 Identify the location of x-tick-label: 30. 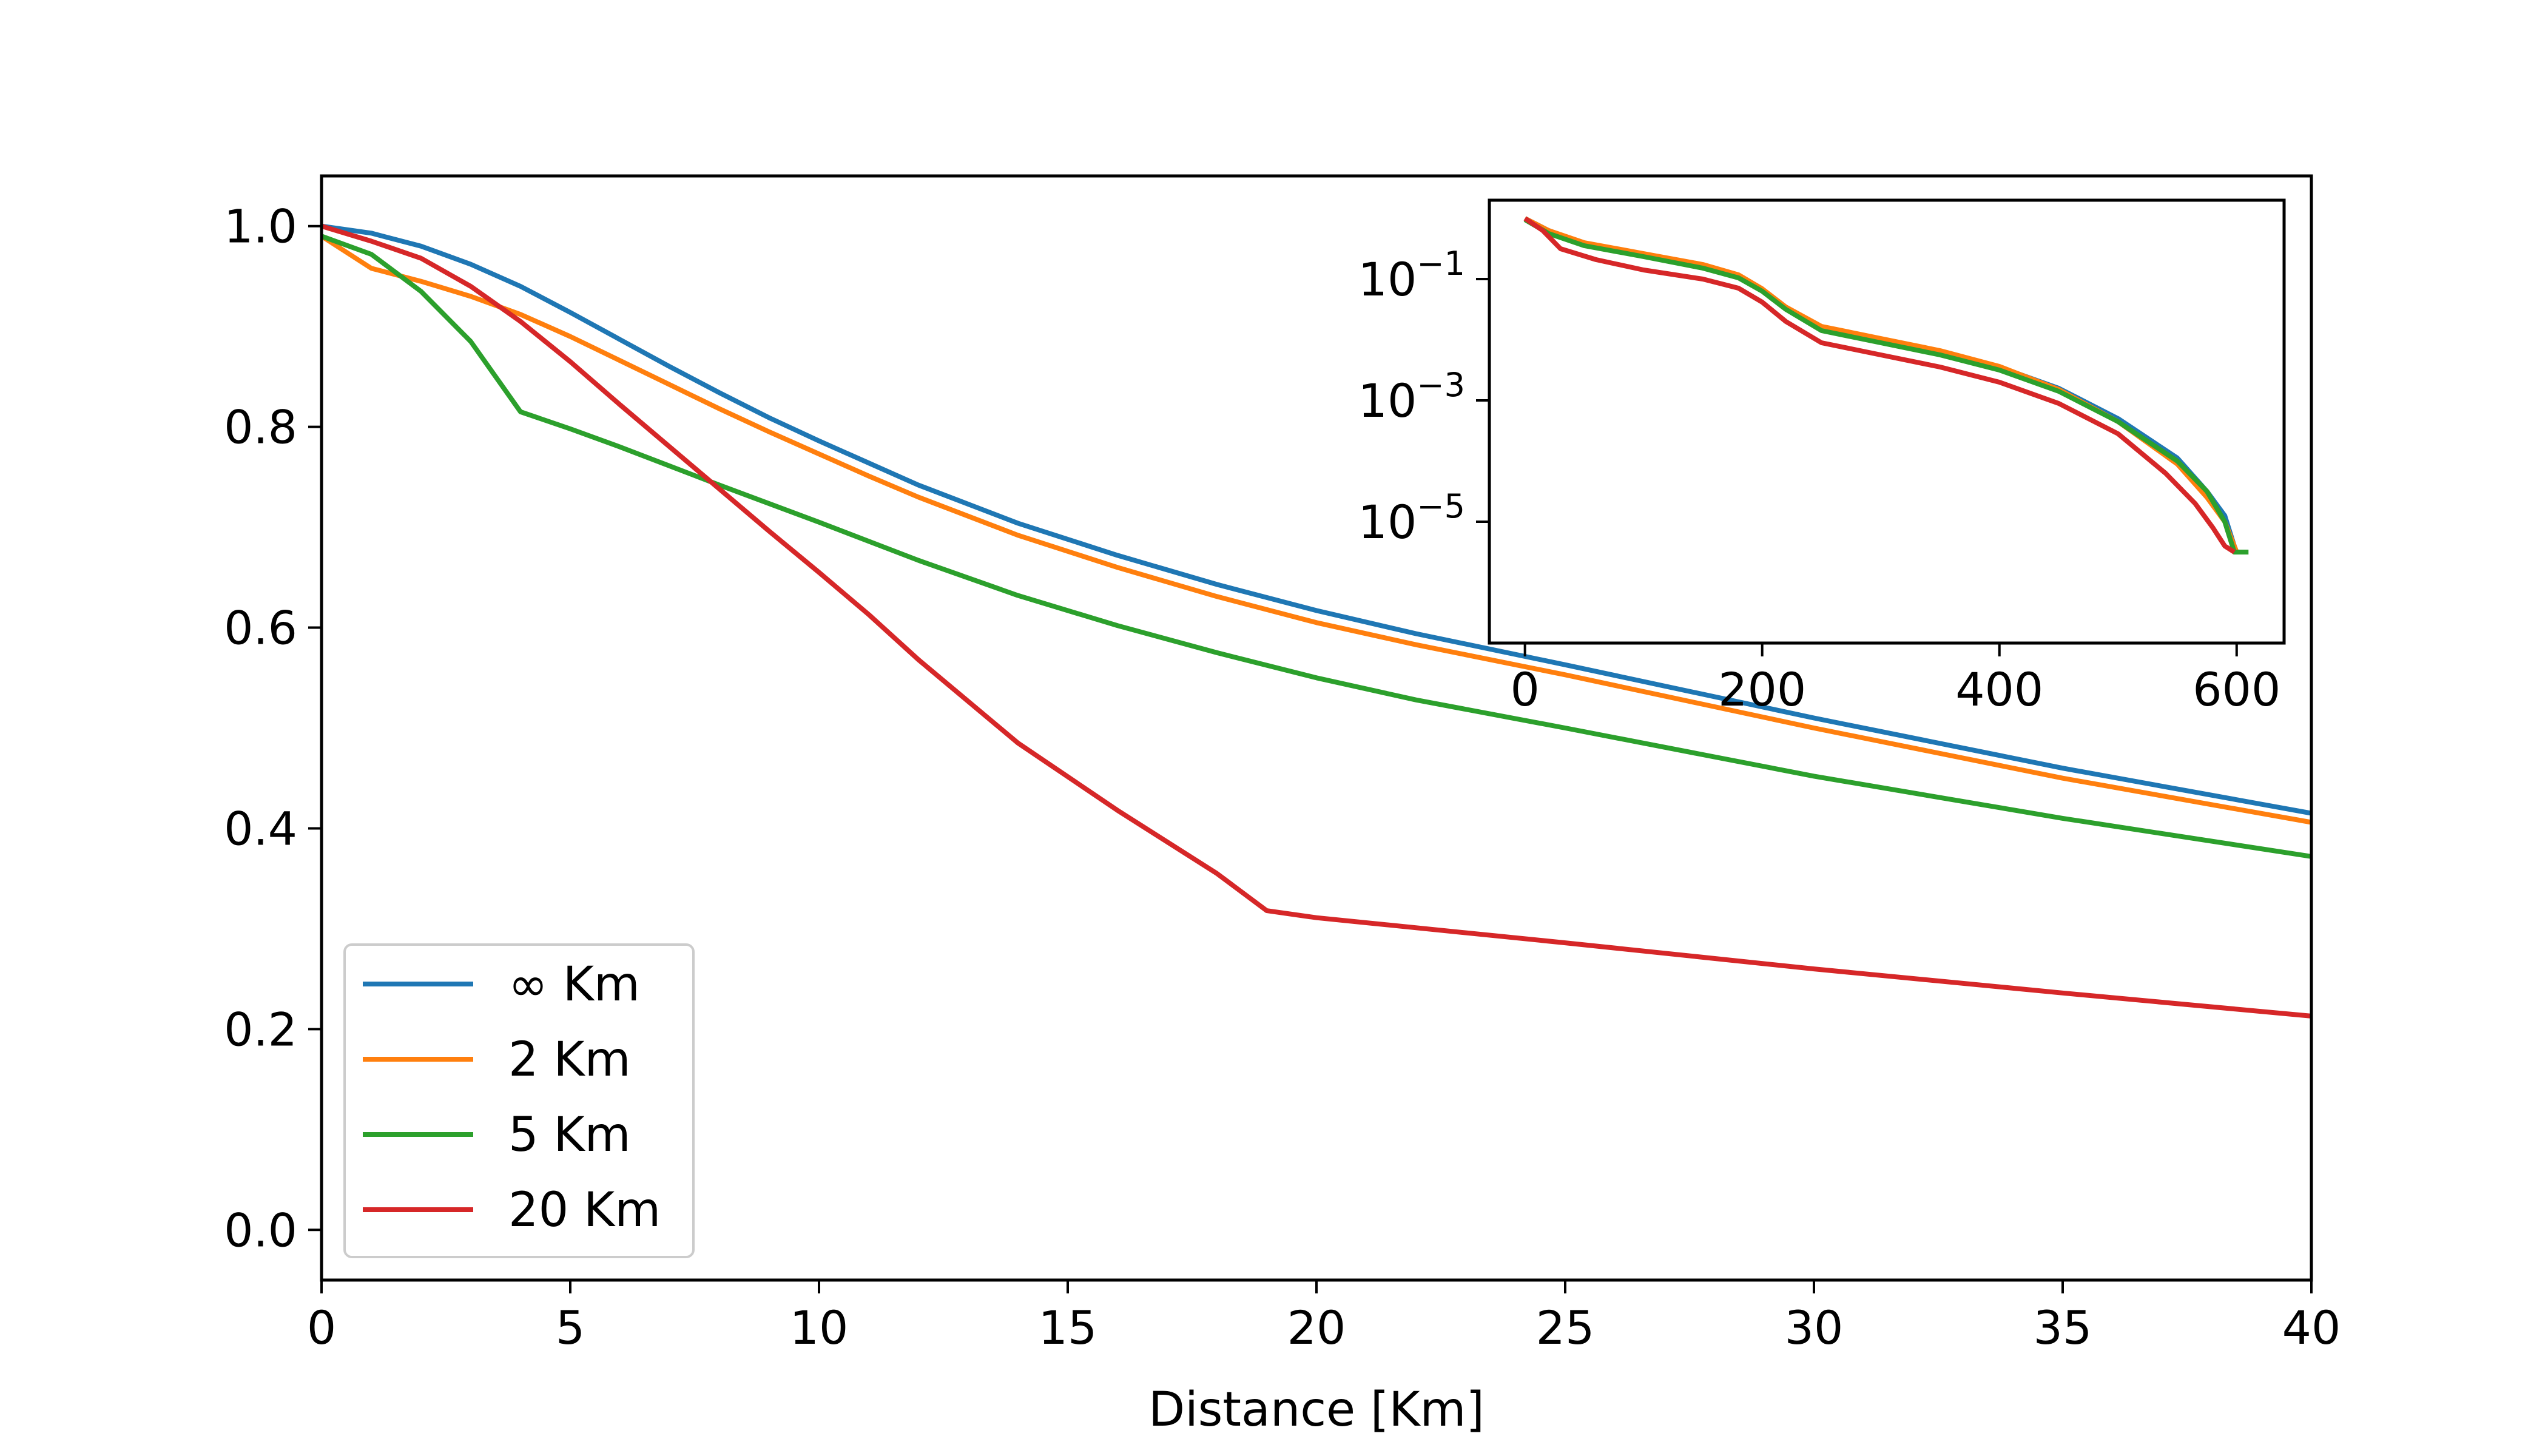
(1814, 1328).